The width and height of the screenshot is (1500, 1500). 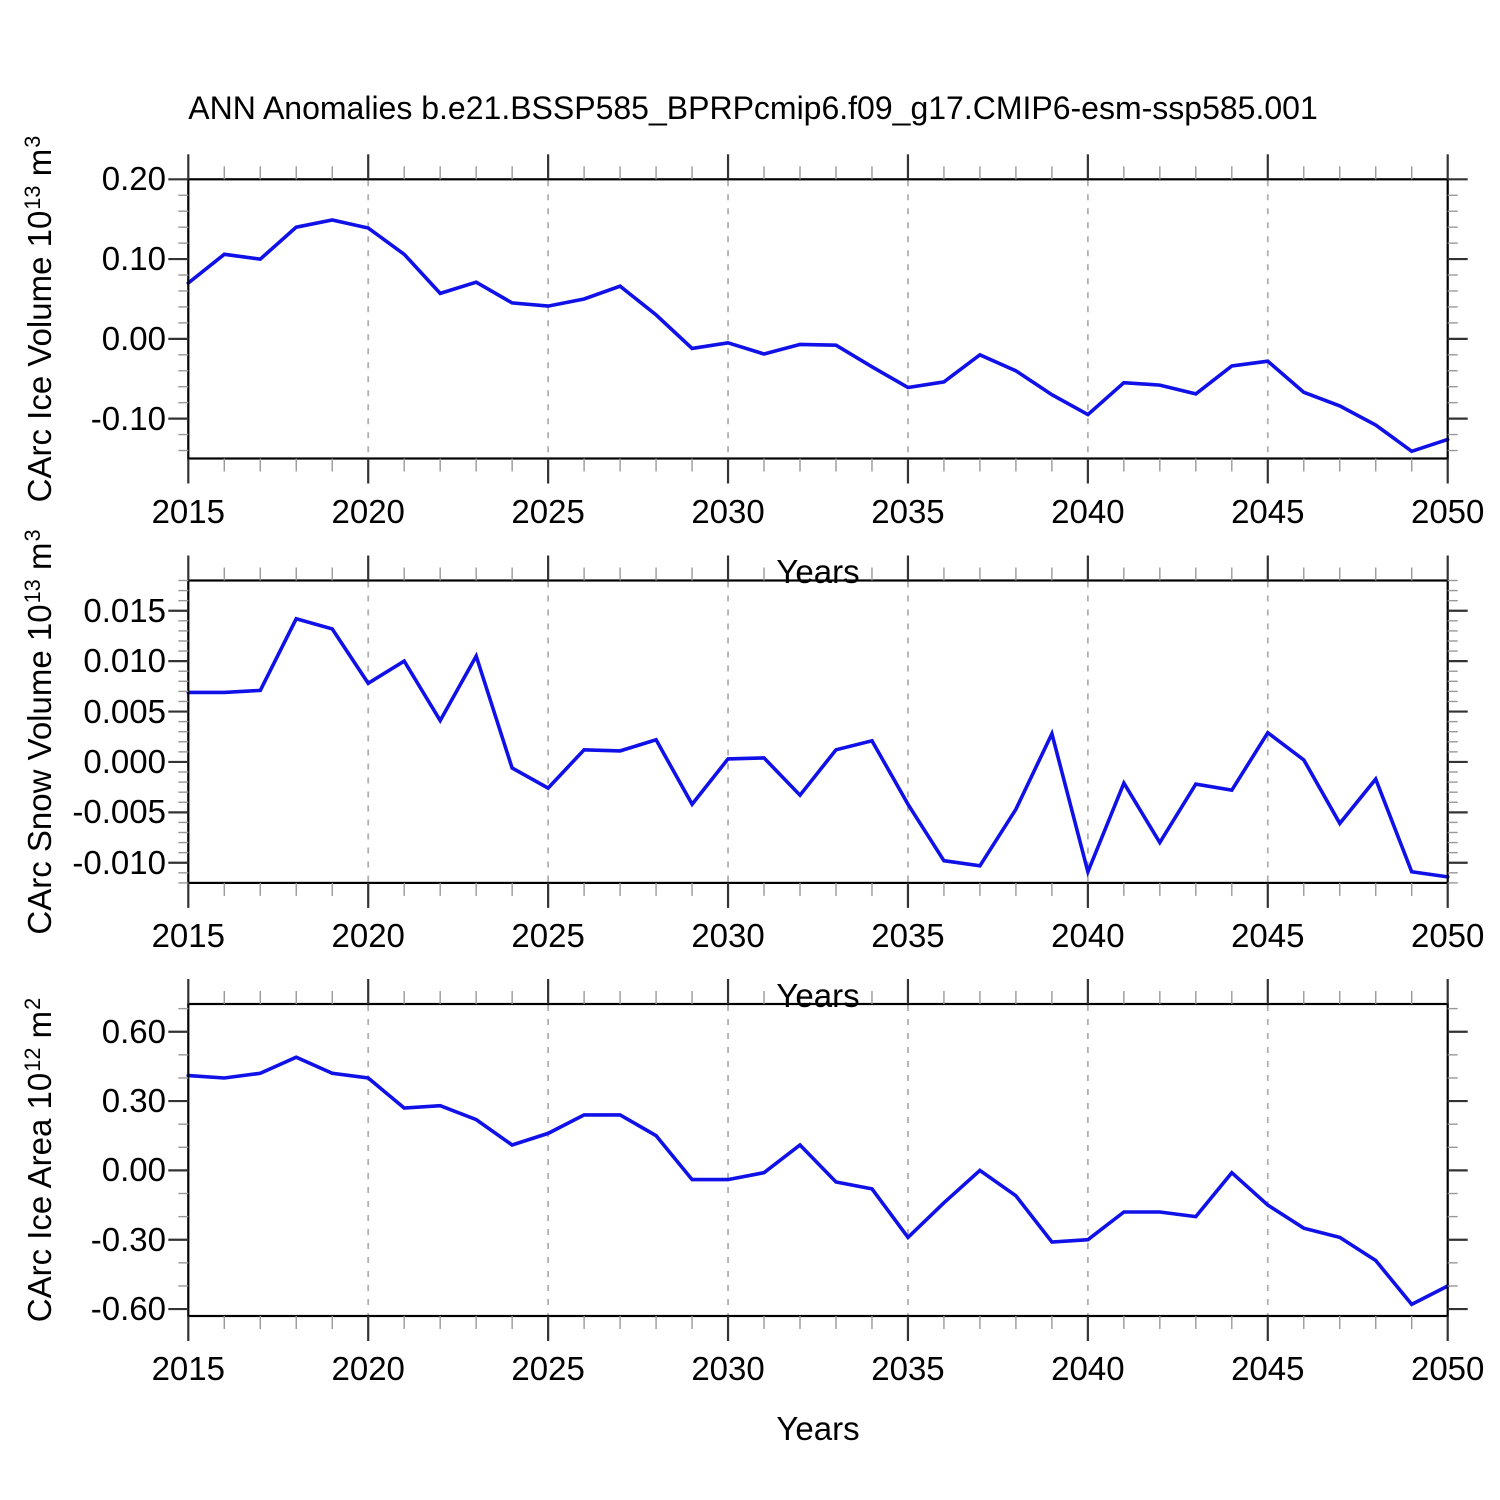 I want to click on y-axis-title-text: m, so click(x=39, y=560).